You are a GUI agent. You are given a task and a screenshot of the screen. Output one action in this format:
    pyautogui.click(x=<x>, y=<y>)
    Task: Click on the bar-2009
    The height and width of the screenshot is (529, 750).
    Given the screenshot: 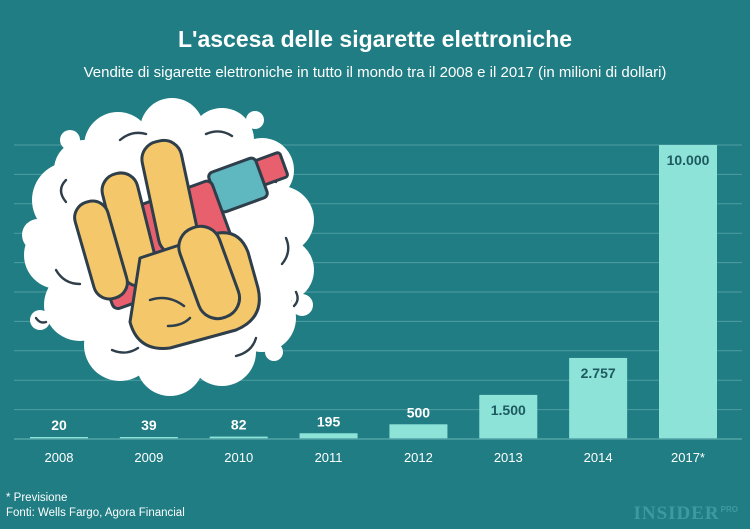 What is the action you would take?
    pyautogui.click(x=148, y=438)
    